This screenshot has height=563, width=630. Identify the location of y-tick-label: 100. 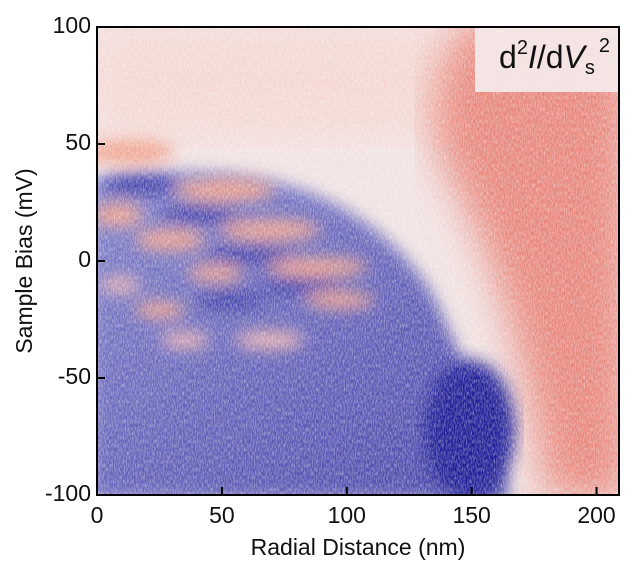
(72, 25).